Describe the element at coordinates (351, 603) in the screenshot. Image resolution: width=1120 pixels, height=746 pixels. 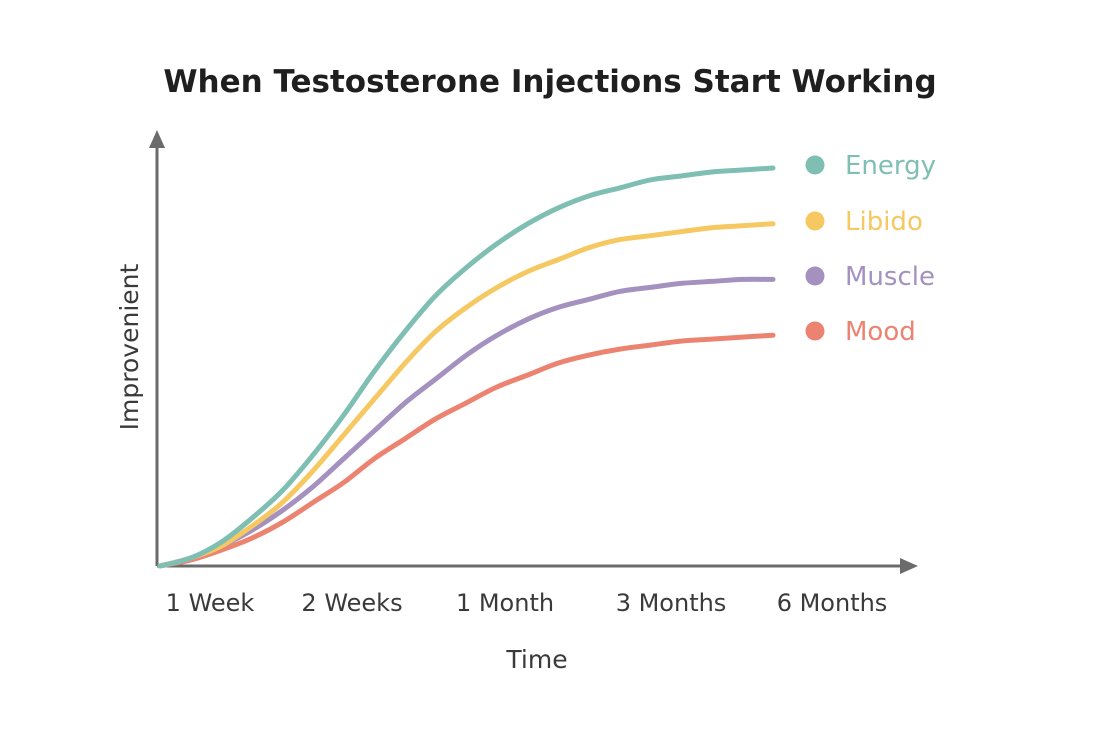
I see `x-tick-label: 2 Weeks` at that location.